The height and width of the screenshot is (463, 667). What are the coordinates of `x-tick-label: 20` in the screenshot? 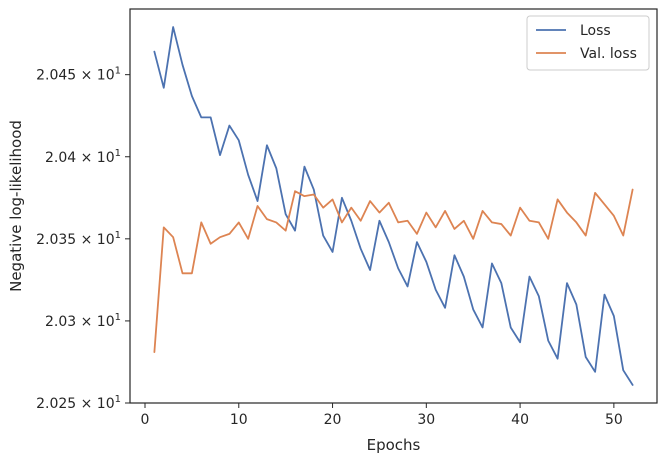 It's located at (333, 420).